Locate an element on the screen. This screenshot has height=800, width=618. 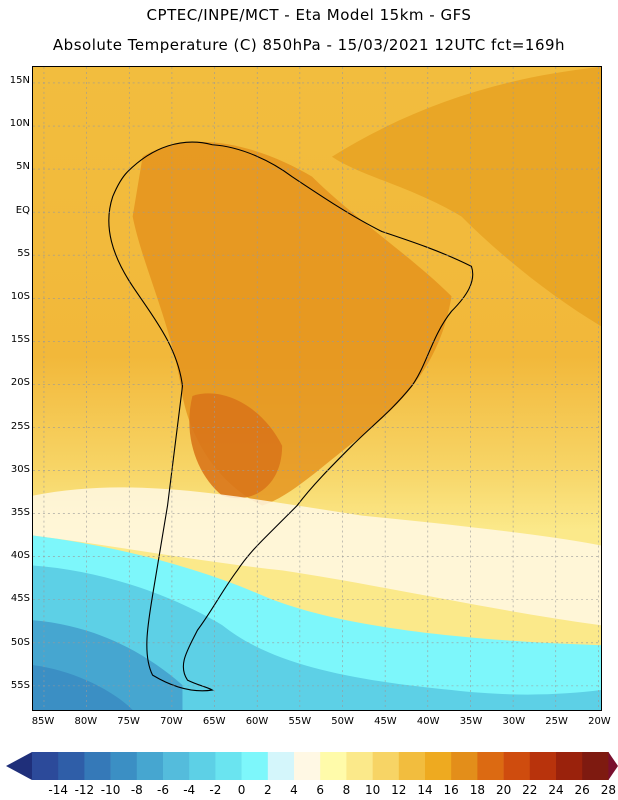
colorbar-label: 0 is located at coordinates (241, 790).